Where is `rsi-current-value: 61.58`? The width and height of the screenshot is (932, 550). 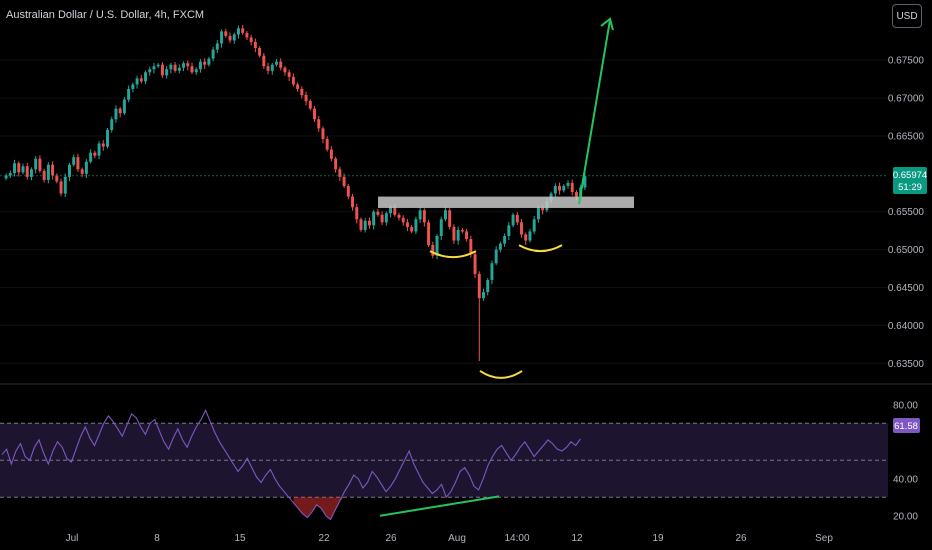
rsi-current-value: 61.58 is located at coordinates (906, 426).